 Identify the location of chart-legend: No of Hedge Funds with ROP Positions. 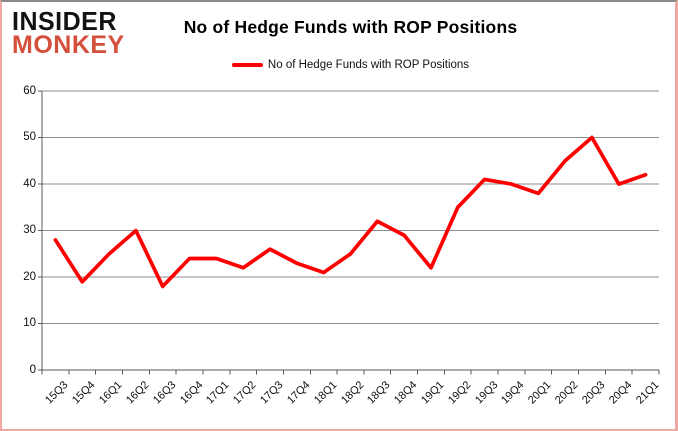
(350, 65).